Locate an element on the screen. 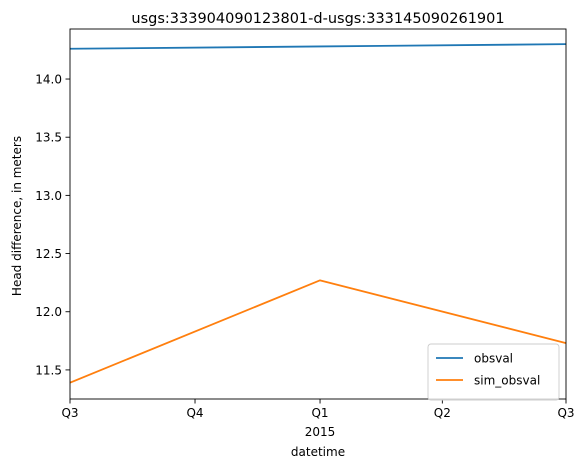 This screenshot has width=586, height=469. y-tick-label: 14.0 is located at coordinates (48, 80).